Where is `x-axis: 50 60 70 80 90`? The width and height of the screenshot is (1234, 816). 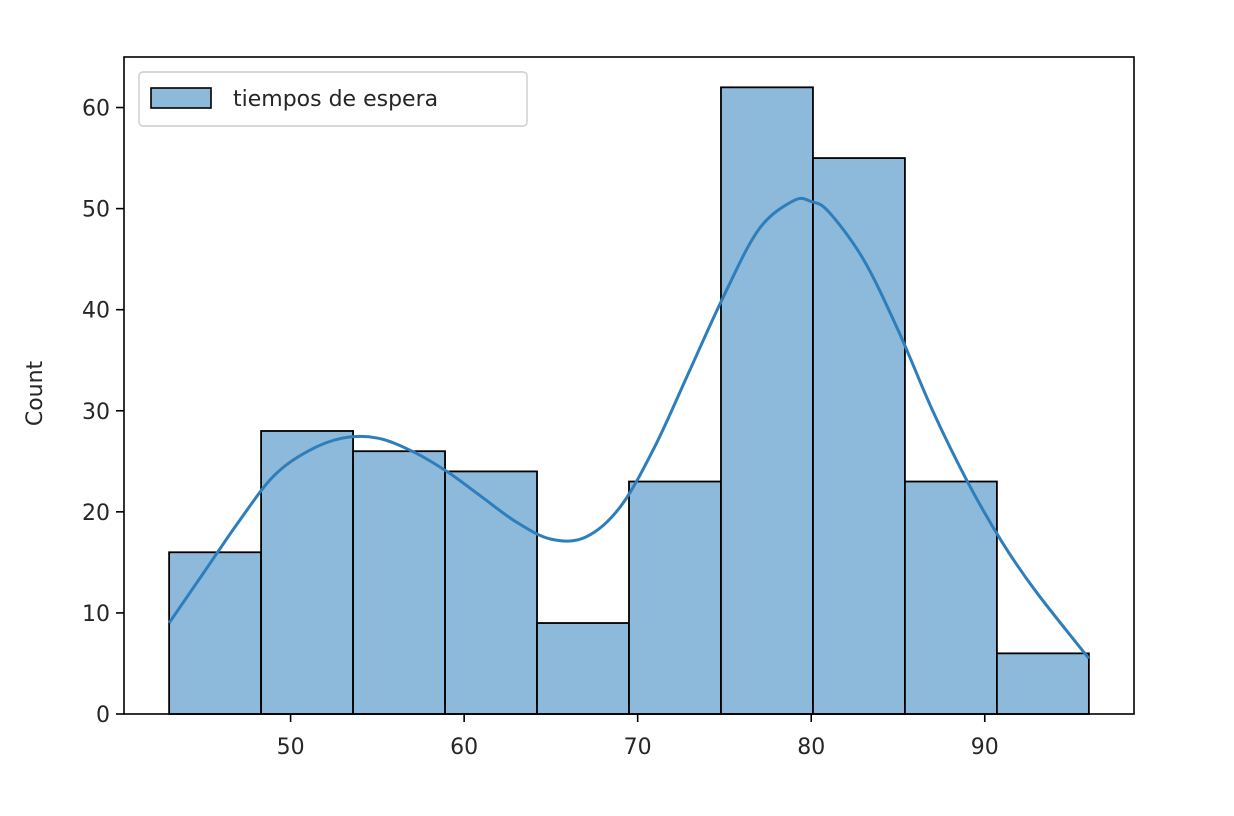 x-axis: 50 60 70 80 90 is located at coordinates (638, 737).